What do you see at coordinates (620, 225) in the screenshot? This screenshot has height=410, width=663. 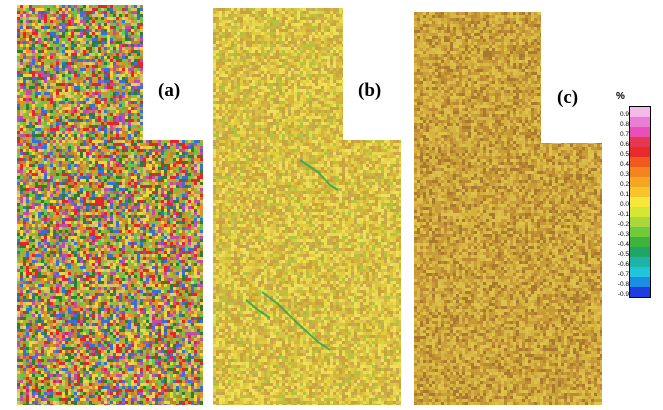 I see `legend-label: -0.2` at bounding box center [620, 225].